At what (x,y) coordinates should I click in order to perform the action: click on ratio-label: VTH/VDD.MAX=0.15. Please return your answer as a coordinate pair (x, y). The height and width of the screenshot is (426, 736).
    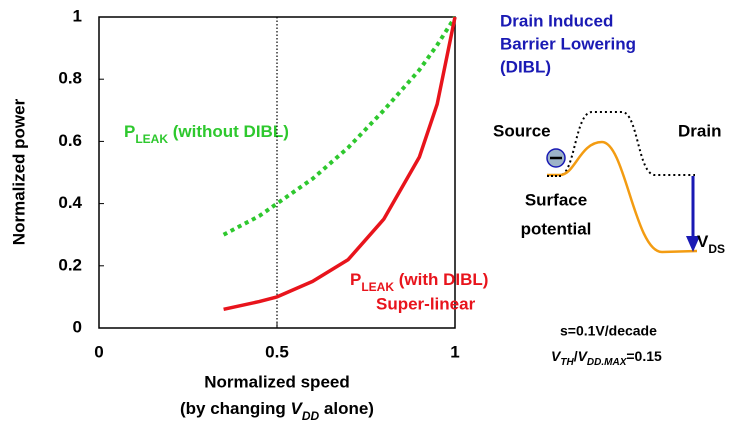
    Looking at the image, I should click on (606, 358).